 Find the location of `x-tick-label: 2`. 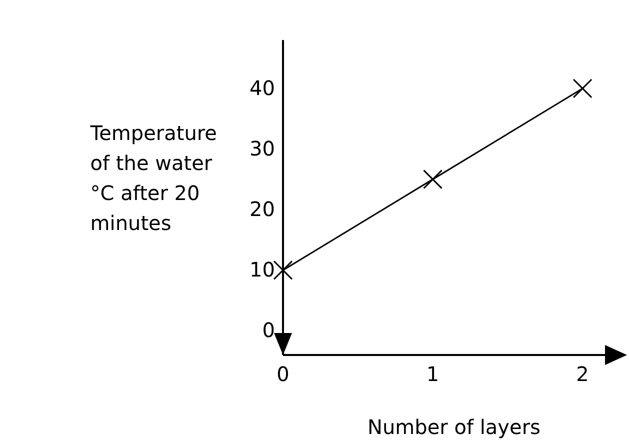

x-tick-label: 2 is located at coordinates (582, 374).